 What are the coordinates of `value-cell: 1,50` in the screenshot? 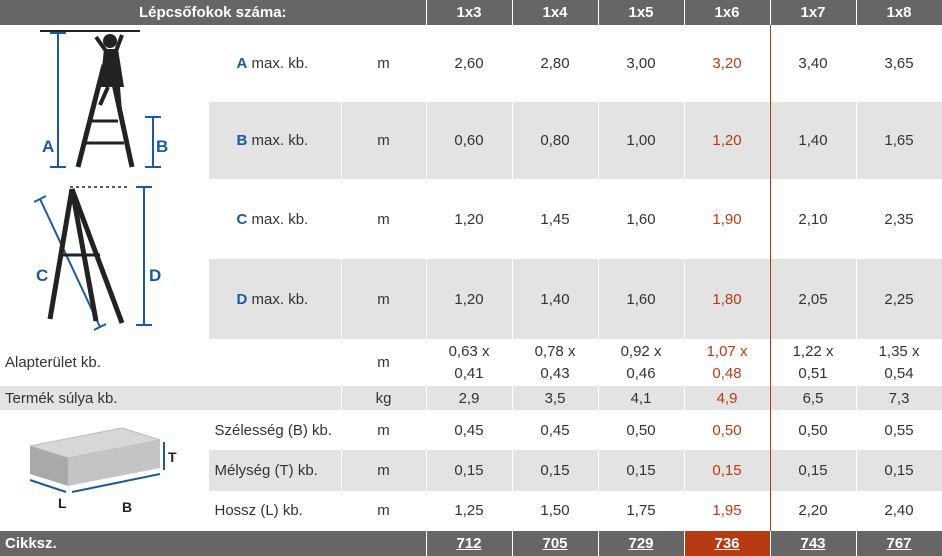 It's located at (555, 510).